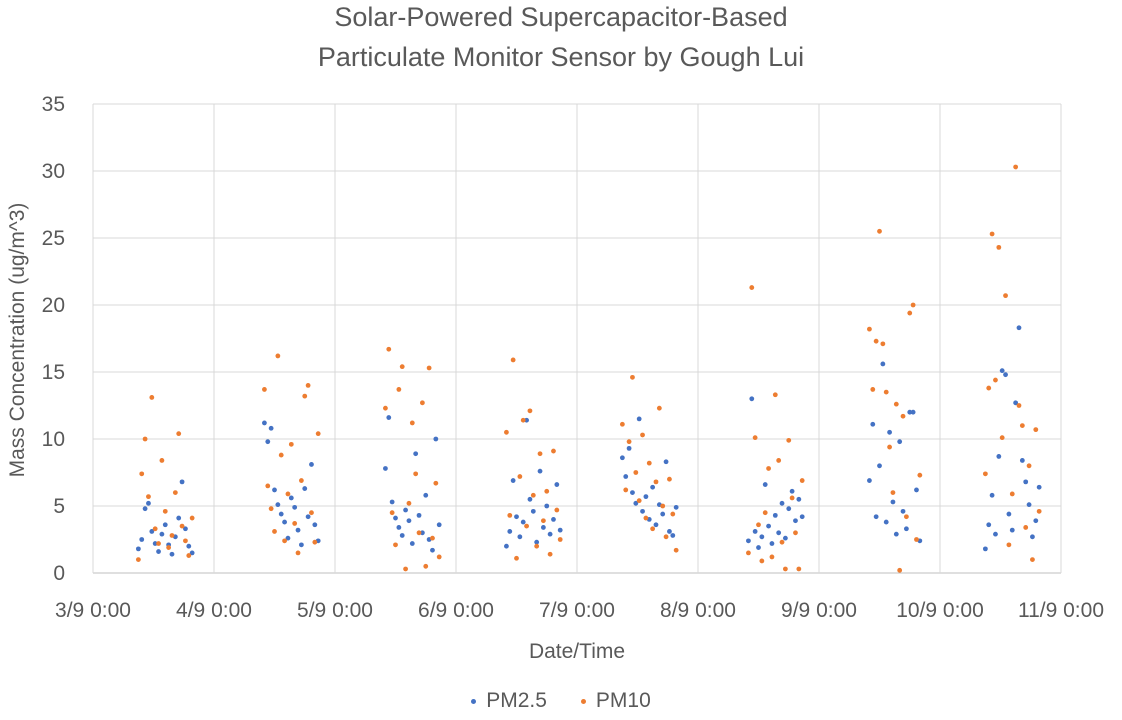 Image resolution: width=1122 pixels, height=720 pixels. Describe the element at coordinates (53, 339) in the screenshot. I see `y-tick-labels: 0 5 10 15 20 25 30 35` at that location.